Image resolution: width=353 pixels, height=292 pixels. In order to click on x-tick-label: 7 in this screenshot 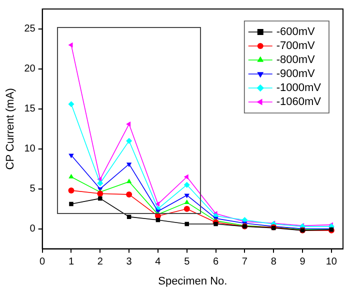, I will do `click(245, 262)`.